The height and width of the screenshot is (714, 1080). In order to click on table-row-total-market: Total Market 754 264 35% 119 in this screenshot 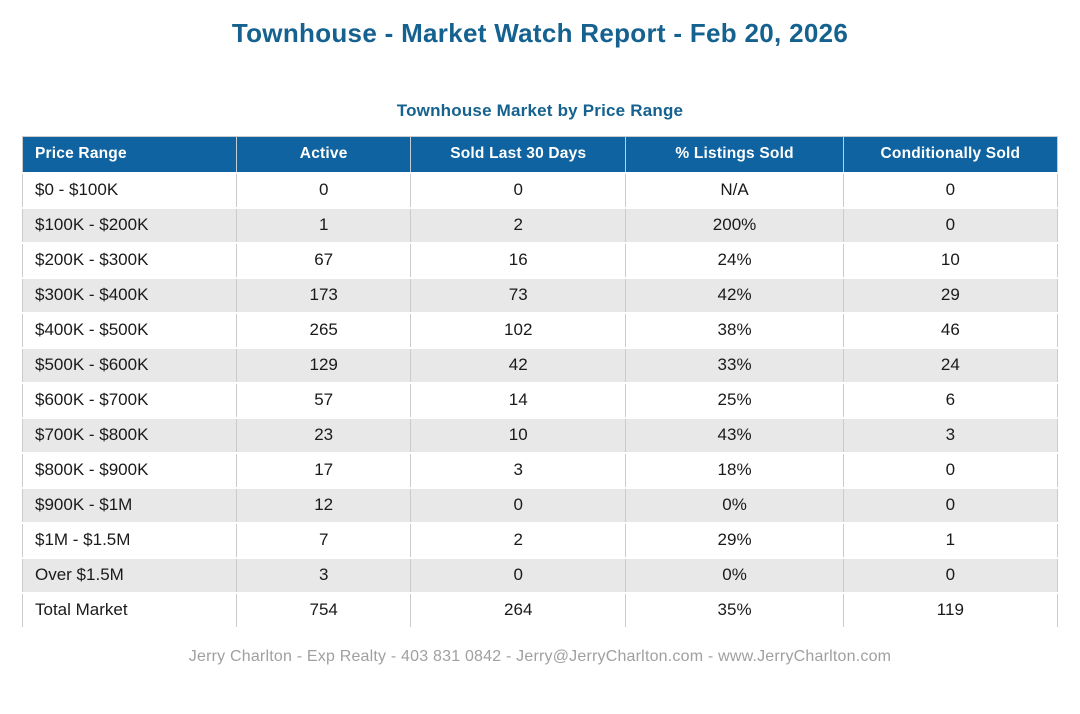, I will do `click(540, 610)`.